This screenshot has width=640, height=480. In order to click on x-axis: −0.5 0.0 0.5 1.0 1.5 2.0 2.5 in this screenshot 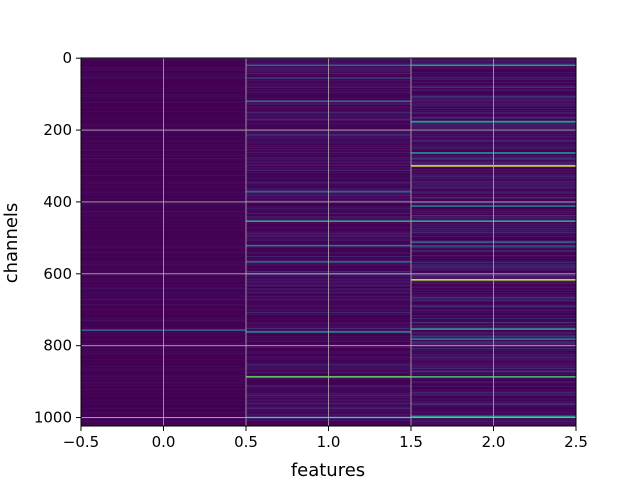, I will do `click(325, 438)`.